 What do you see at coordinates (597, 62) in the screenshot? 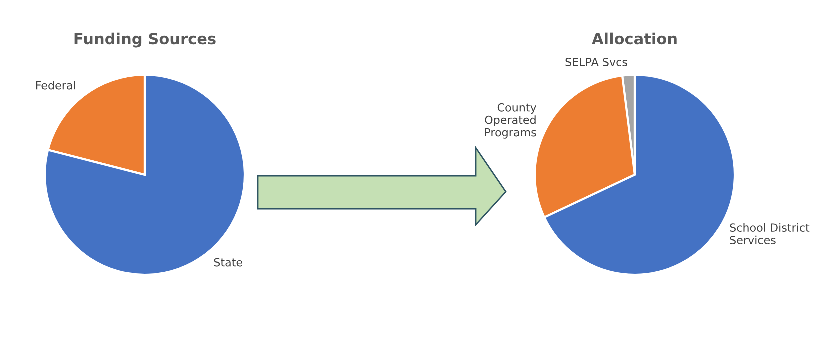
I see `slice-label: SELPA Svcs` at bounding box center [597, 62].